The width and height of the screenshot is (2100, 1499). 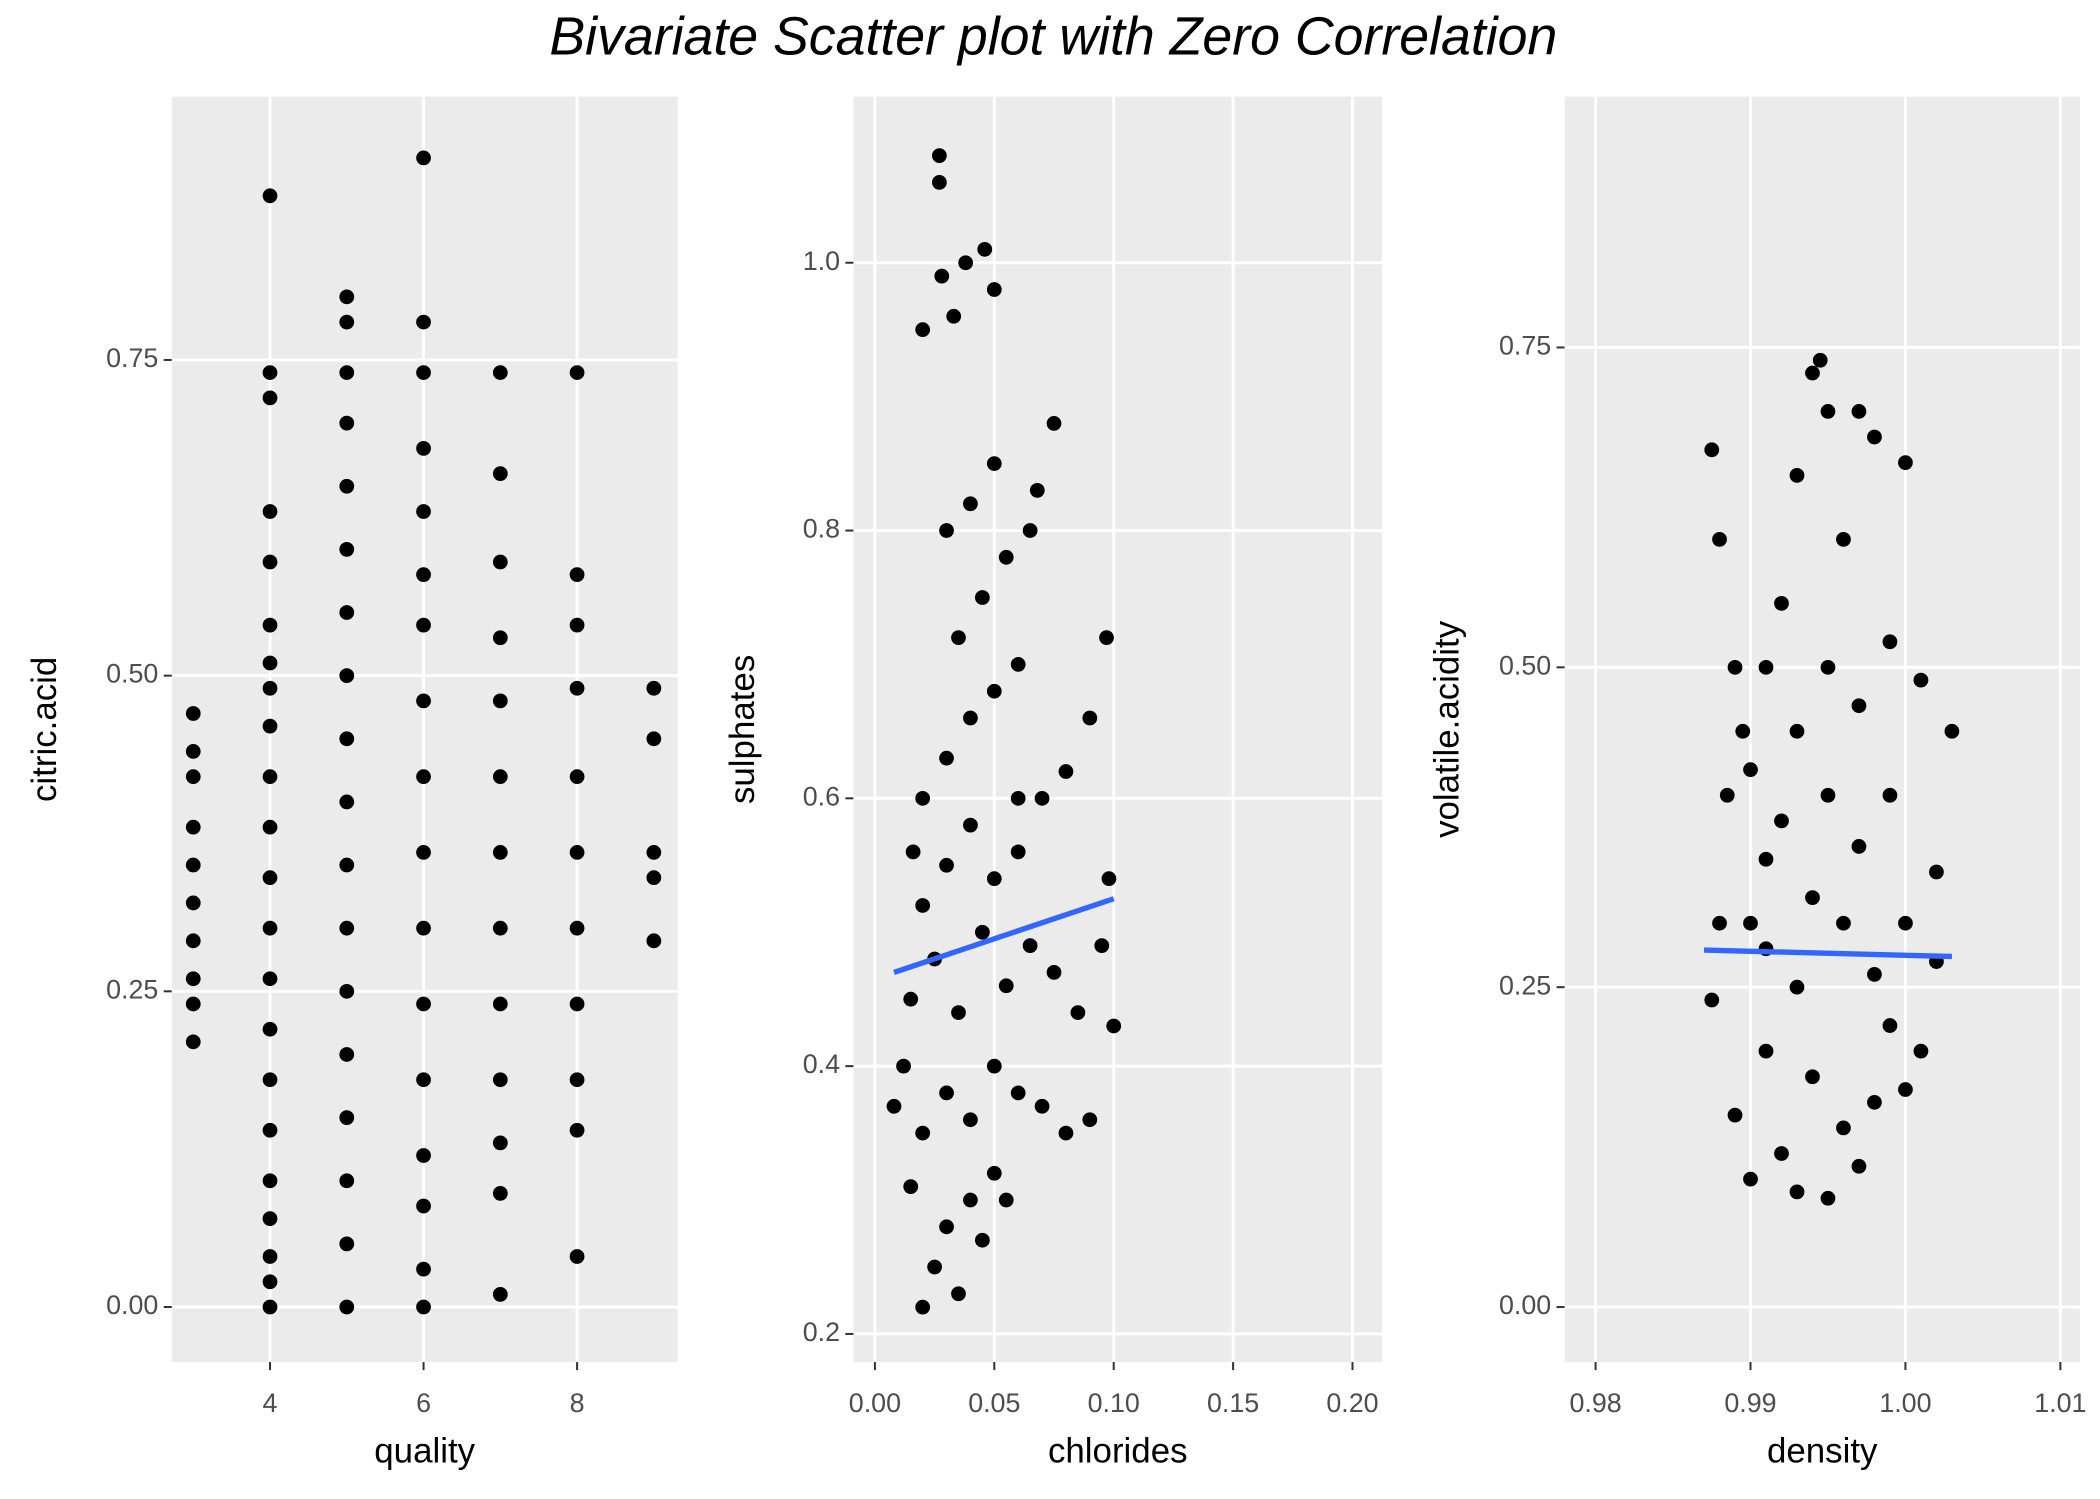 I want to click on x-axis-label: chlorides, so click(x=1118, y=1451).